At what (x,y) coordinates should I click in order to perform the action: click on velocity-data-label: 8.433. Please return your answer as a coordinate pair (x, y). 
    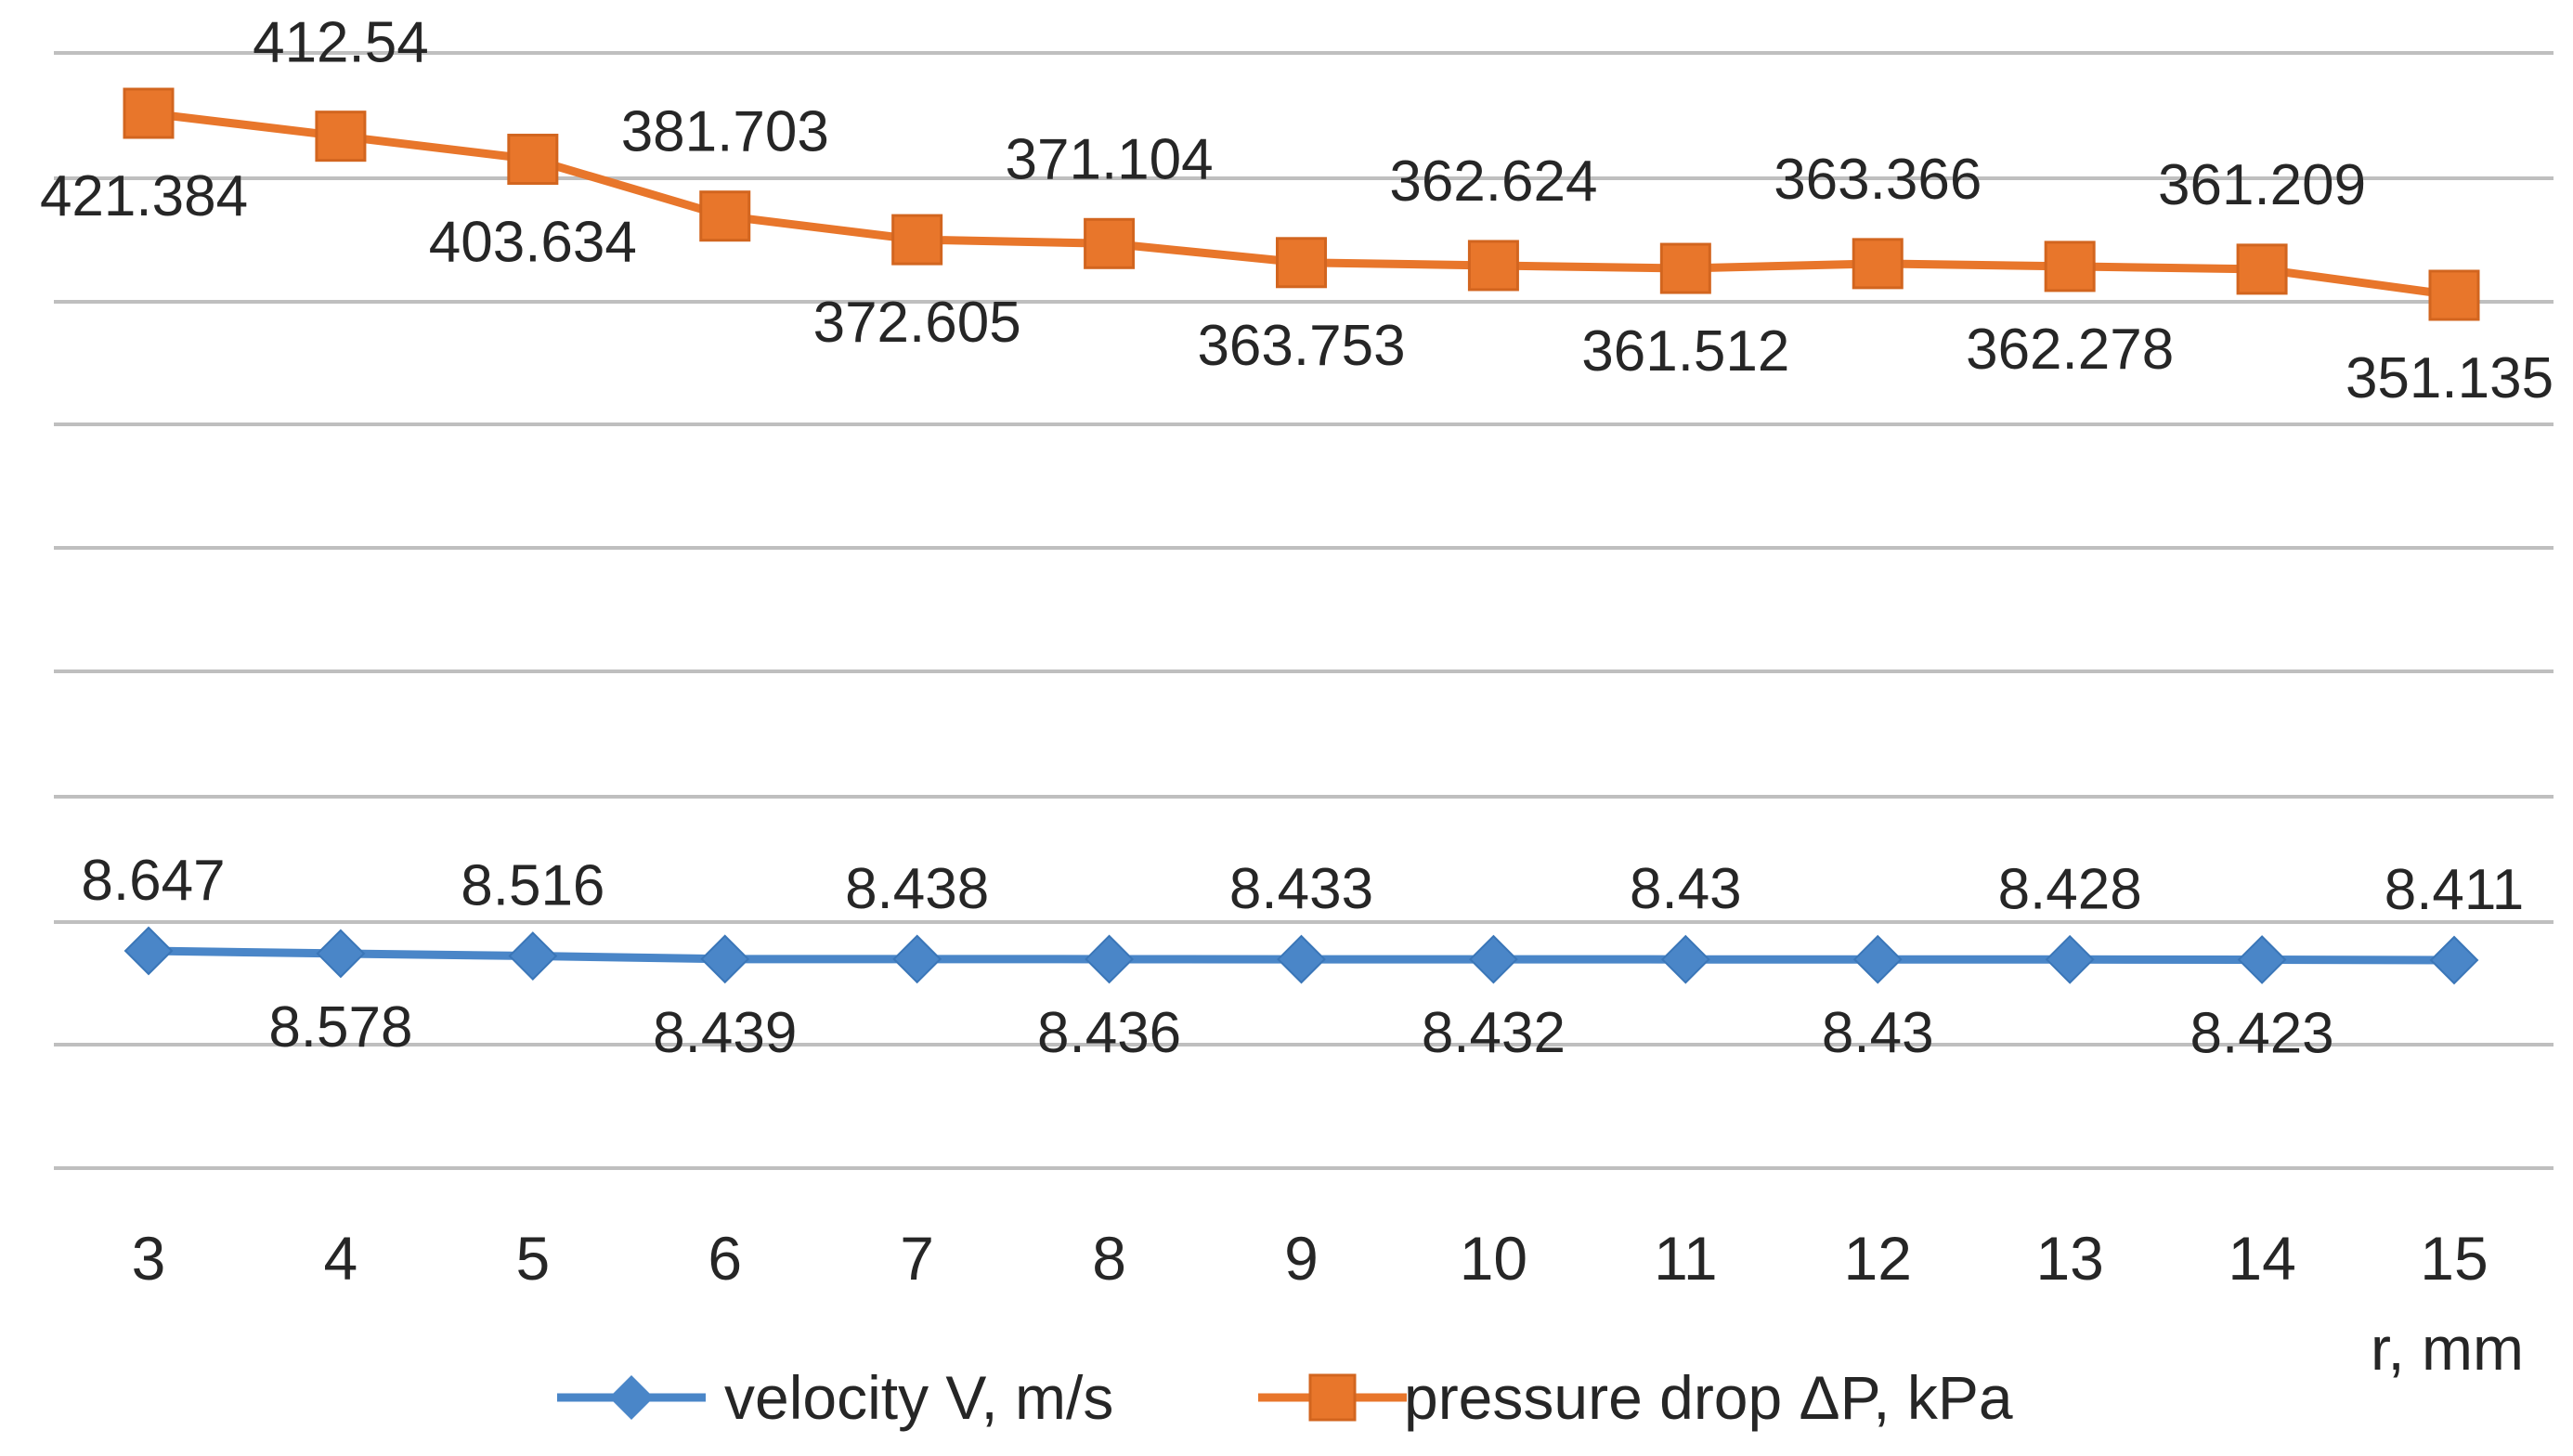
    Looking at the image, I should click on (1301, 889).